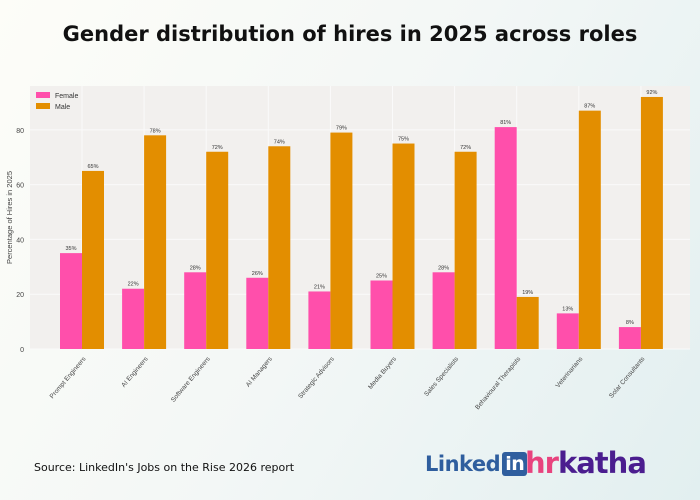  Describe the element at coordinates (133, 285) in the screenshot. I see `data-label: 22%` at that location.